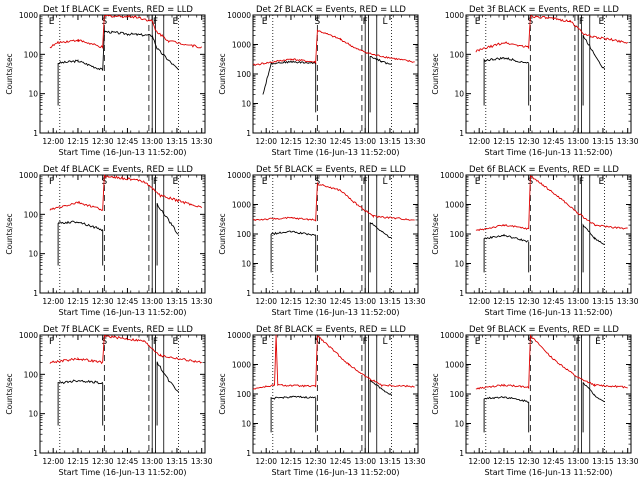  I want to click on plot-title: Det 6f BLACK = Events, RED = LLD, so click(544, 170).